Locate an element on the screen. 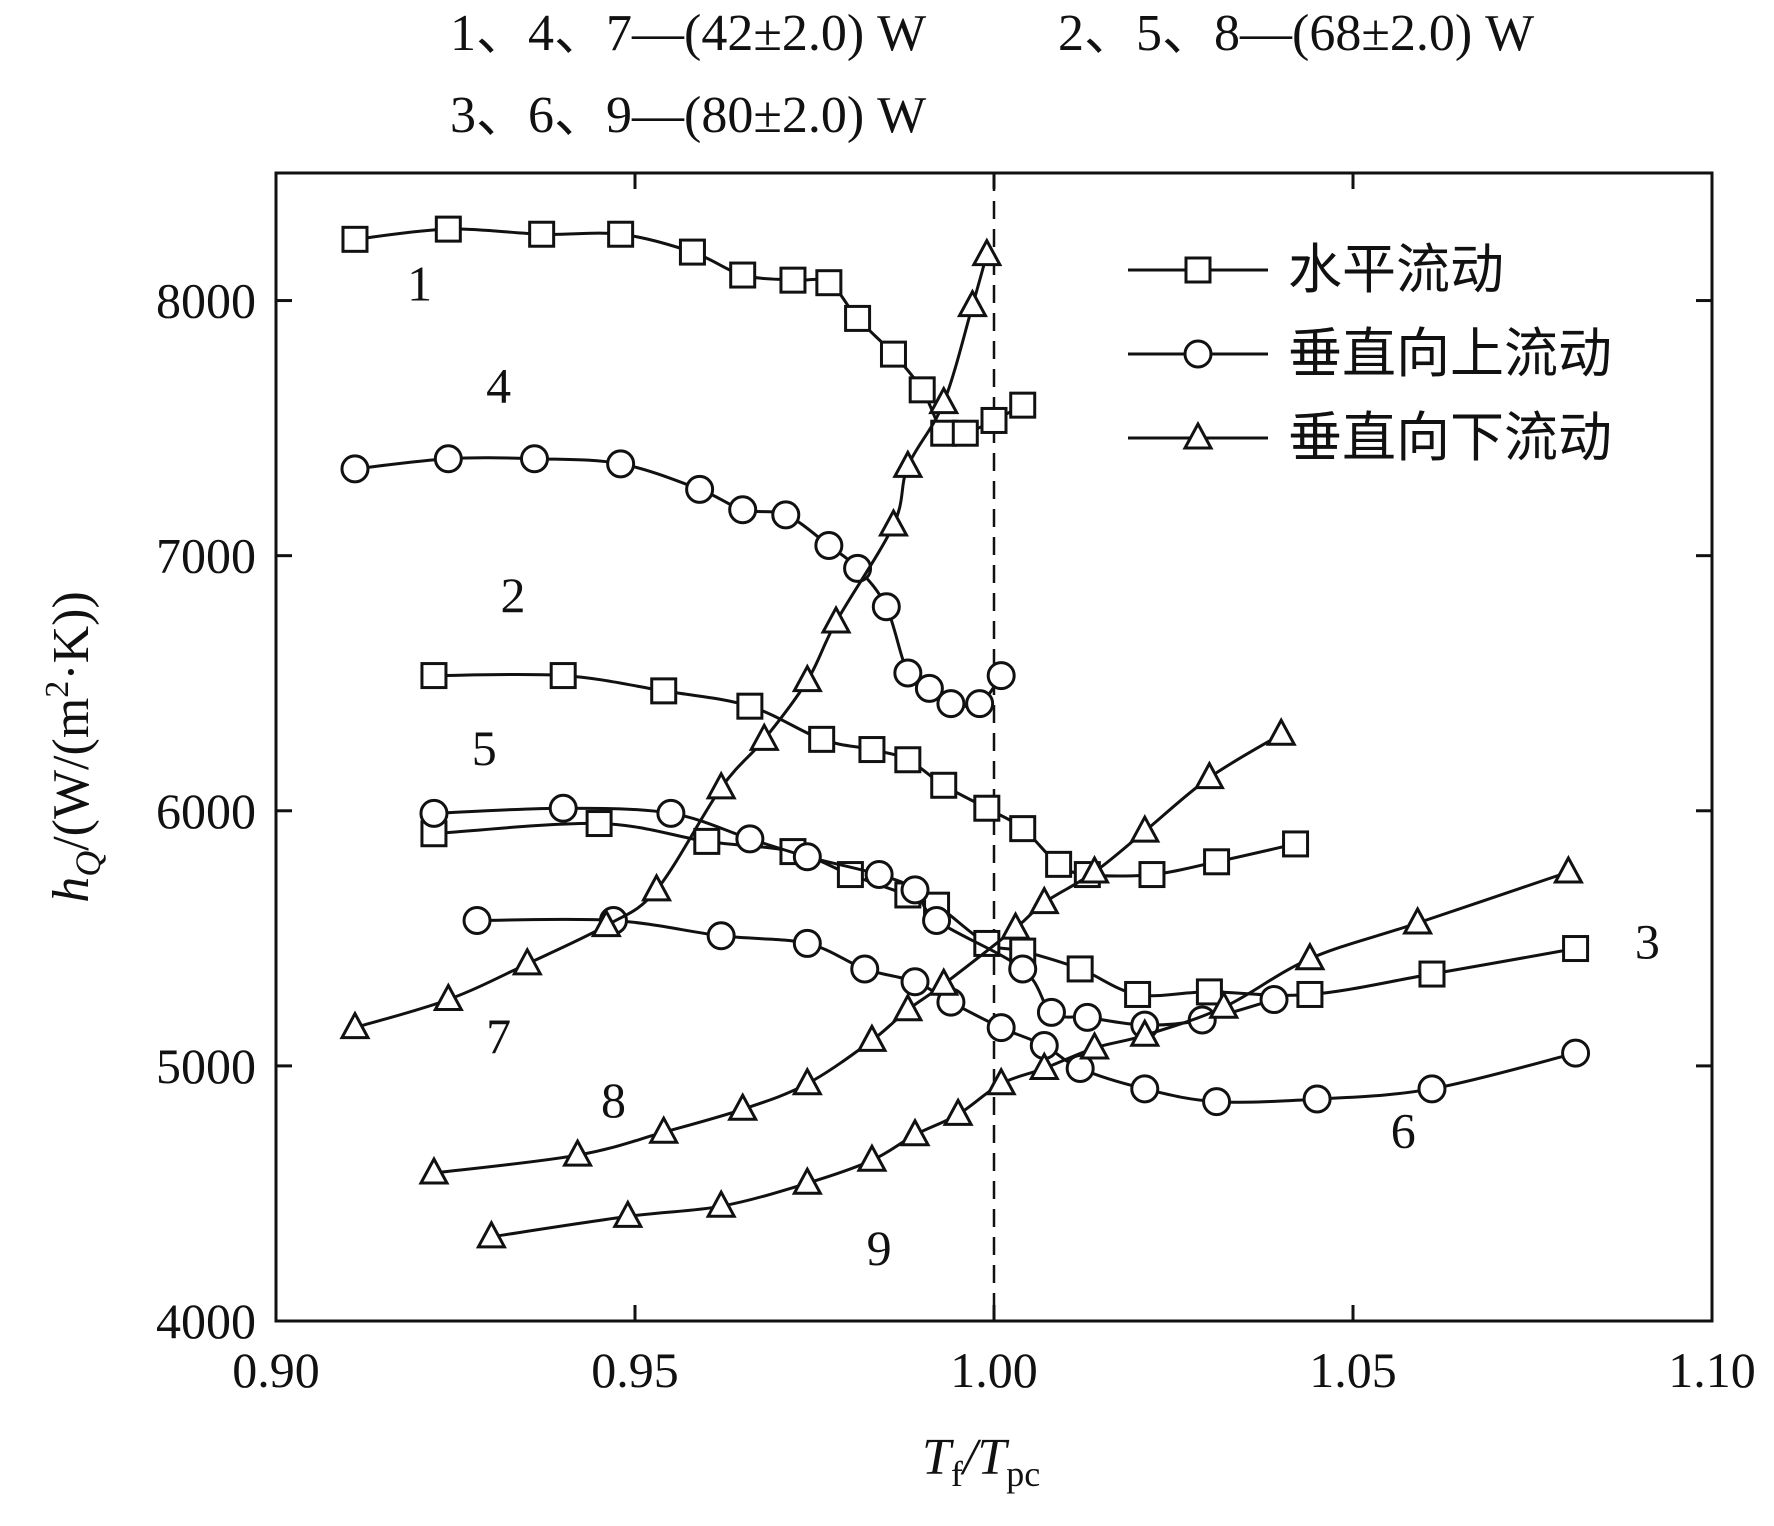 The height and width of the screenshot is (1526, 1774). curve-label-3: 3 is located at coordinates (1647, 942).